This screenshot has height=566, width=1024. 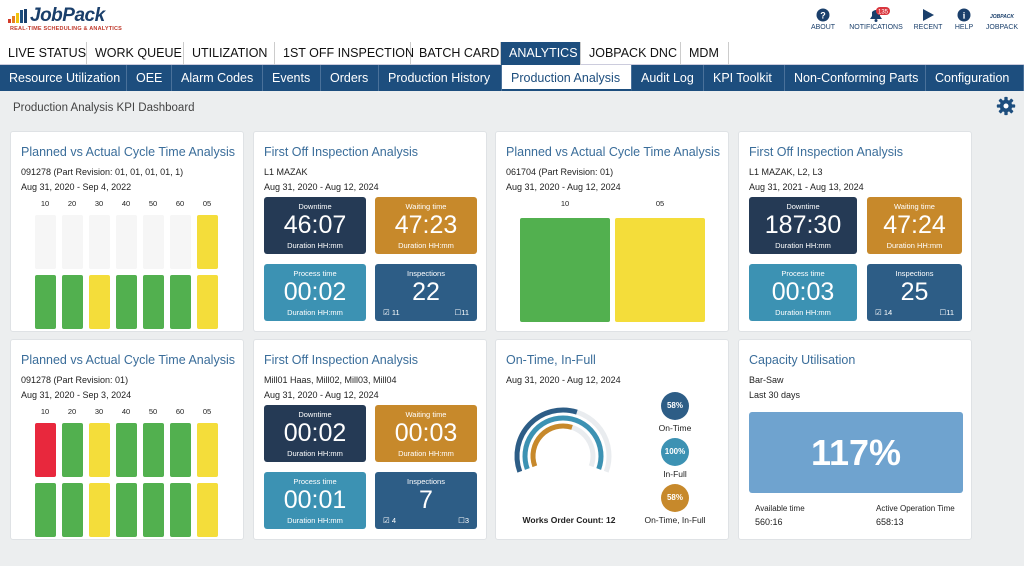 I want to click on subtab-resource-utilization: Resource Utilization, so click(x=63, y=78).